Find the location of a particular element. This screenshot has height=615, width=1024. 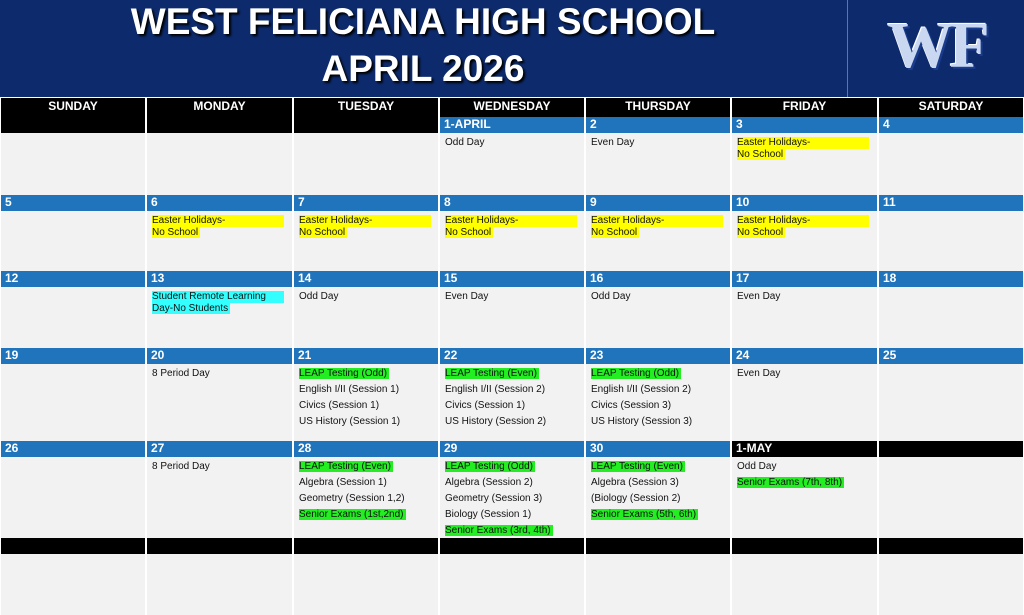

event: Even Day is located at coordinates (759, 373).